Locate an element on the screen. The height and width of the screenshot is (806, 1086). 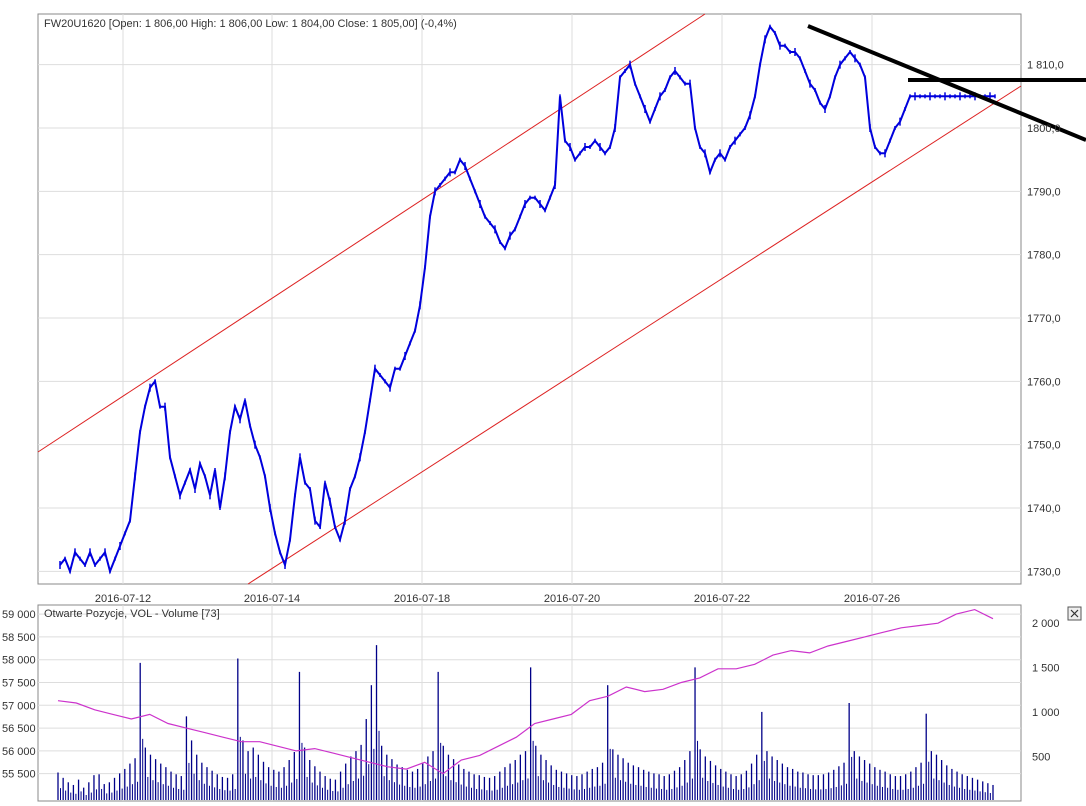
price-y-tick-label: 1740,0 is located at coordinates (1044, 509).